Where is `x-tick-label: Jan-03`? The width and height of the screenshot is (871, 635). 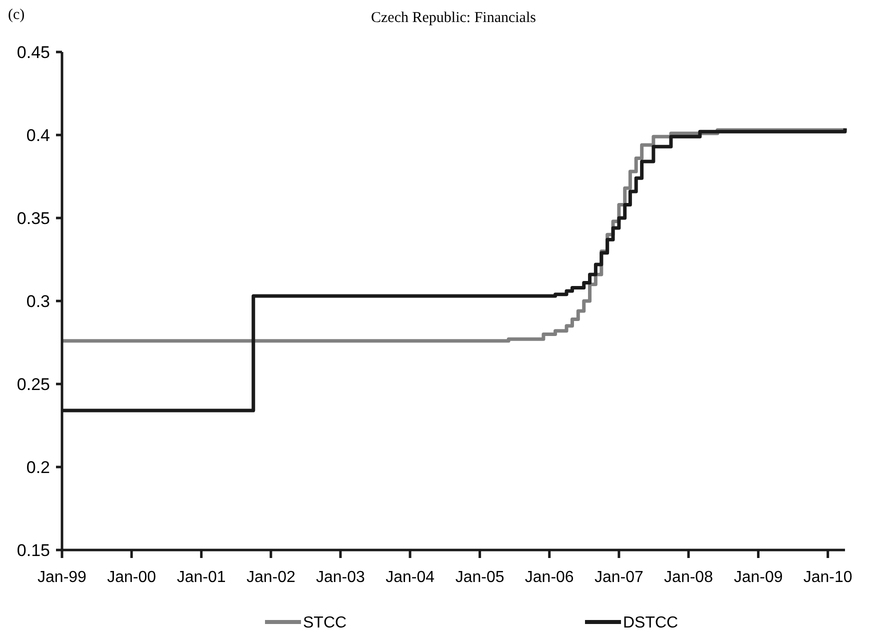
x-tick-label: Jan-03 is located at coordinates (341, 577).